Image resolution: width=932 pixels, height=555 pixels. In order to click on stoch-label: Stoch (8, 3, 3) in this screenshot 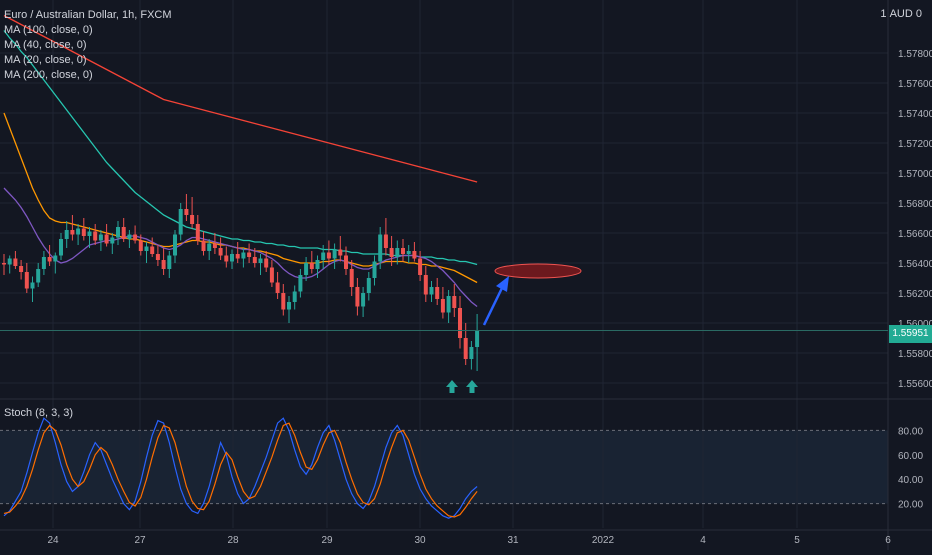, I will do `click(39, 413)`.